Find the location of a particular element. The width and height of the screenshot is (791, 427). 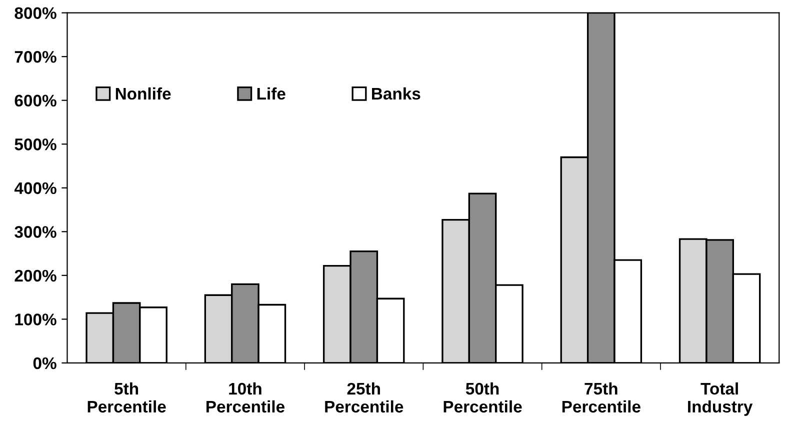

x-tick-label: 5th Percentile is located at coordinates (127, 397).